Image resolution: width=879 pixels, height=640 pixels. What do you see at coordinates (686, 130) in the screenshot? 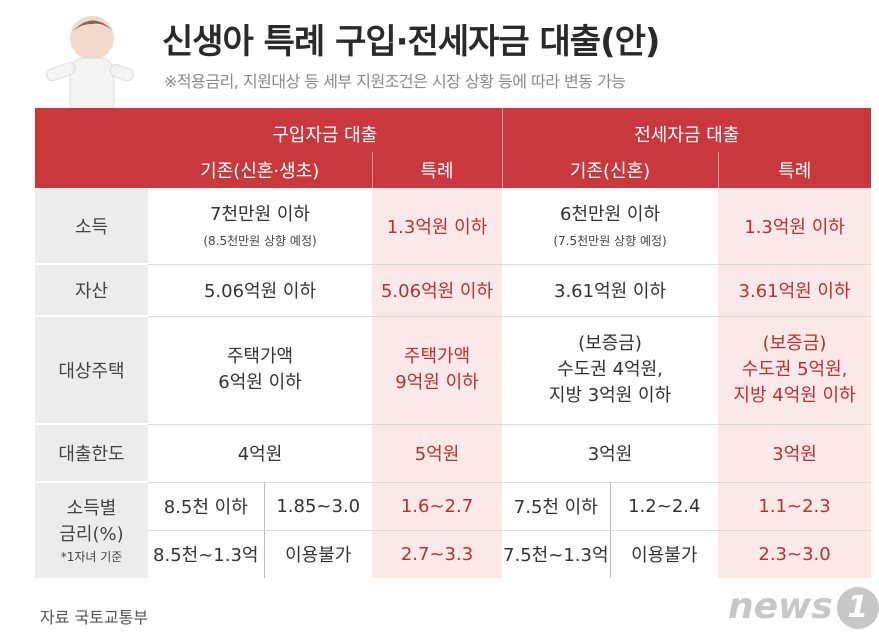
I see `header-lease: 전세자금 대출` at bounding box center [686, 130].